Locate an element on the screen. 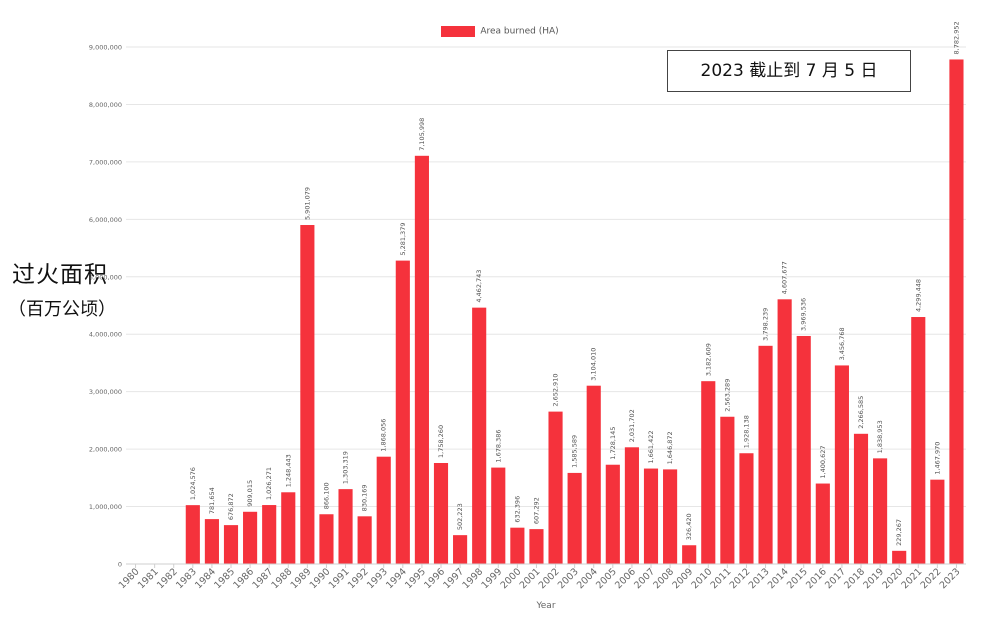 This screenshot has width=1000, height=628. x-tick-label: 2010 is located at coordinates (702, 578).